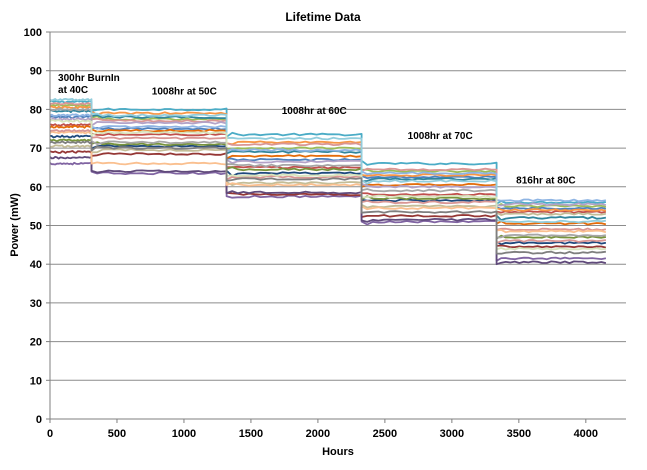 This screenshot has height=470, width=647. I want to click on y-tick-label: 70, so click(36, 149).